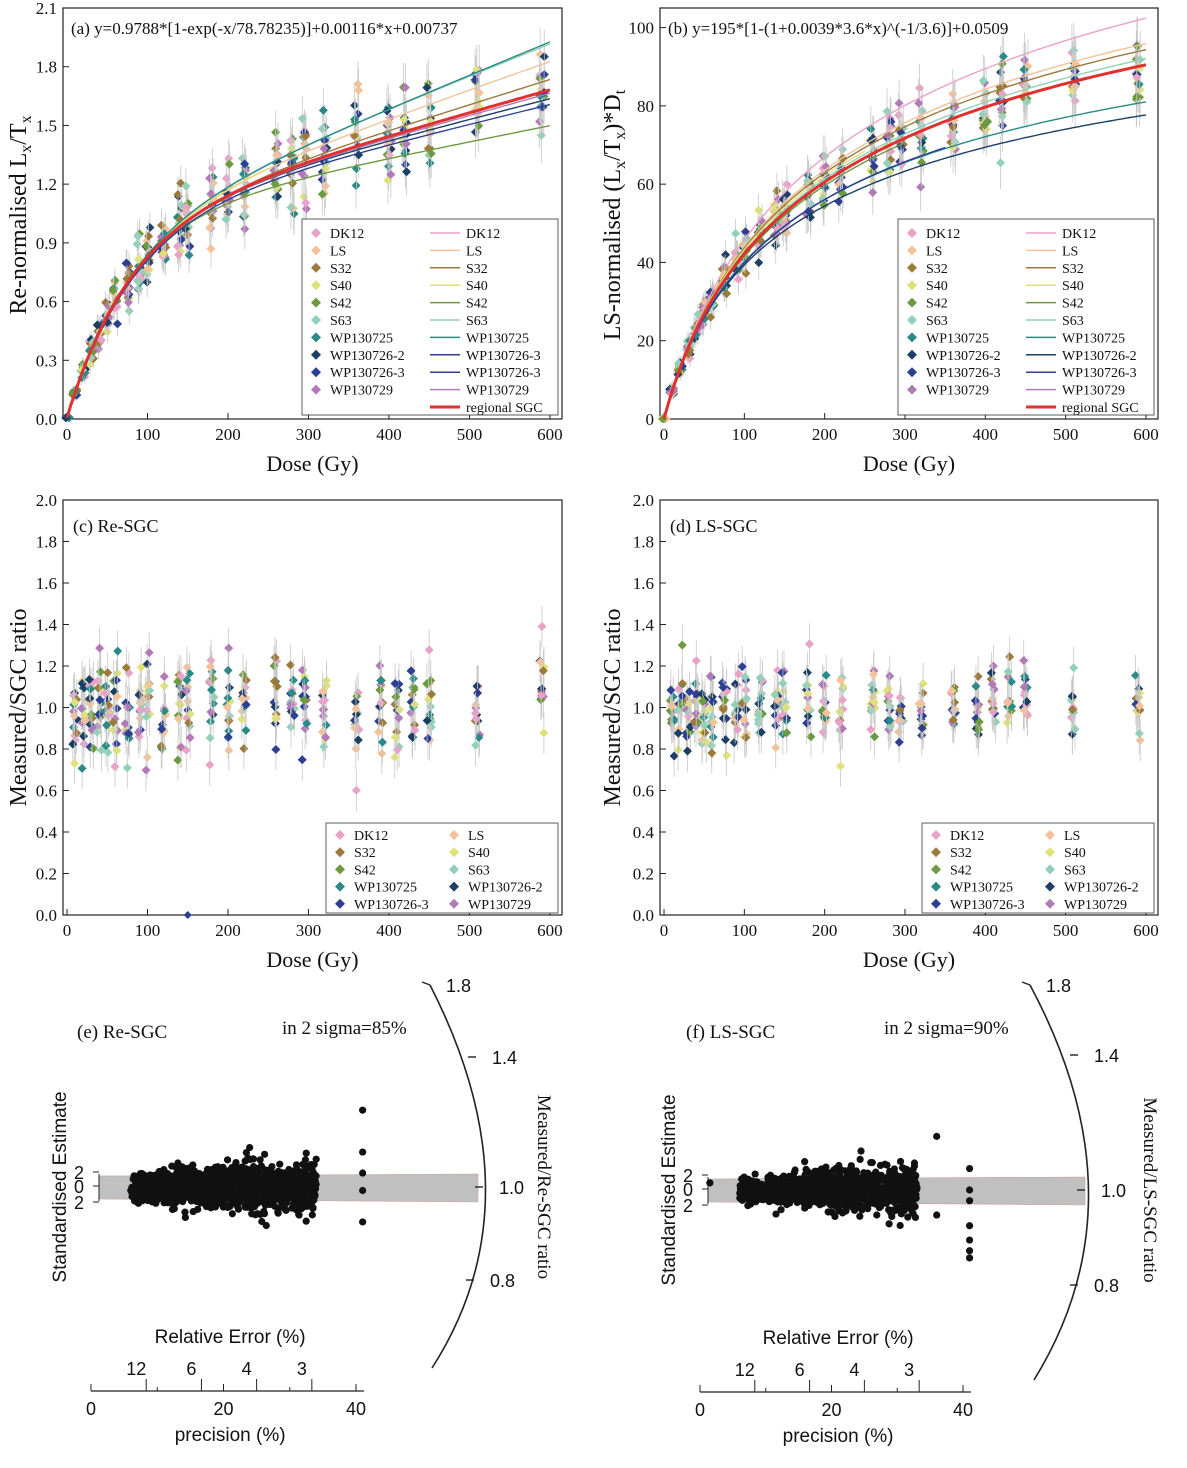  What do you see at coordinates (934, 251) in the screenshot?
I see `legend-label: LS` at bounding box center [934, 251].